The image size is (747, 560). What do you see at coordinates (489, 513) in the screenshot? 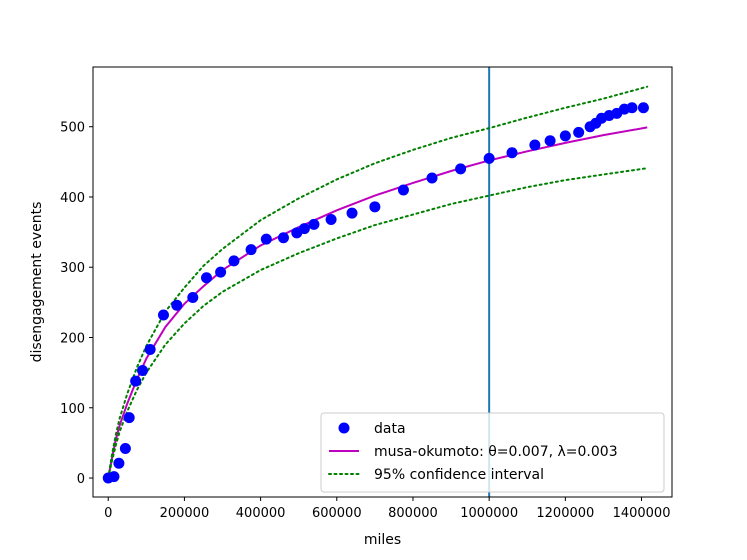
I see `x-tick-label: 1000000` at bounding box center [489, 513].